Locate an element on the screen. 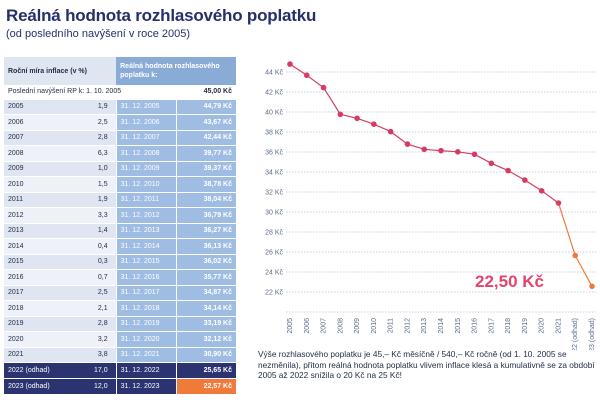 This screenshot has width=600, height=408. table-row: 2005 1,9 31. 12. 2005 44,79 Kč is located at coordinates (120, 106).